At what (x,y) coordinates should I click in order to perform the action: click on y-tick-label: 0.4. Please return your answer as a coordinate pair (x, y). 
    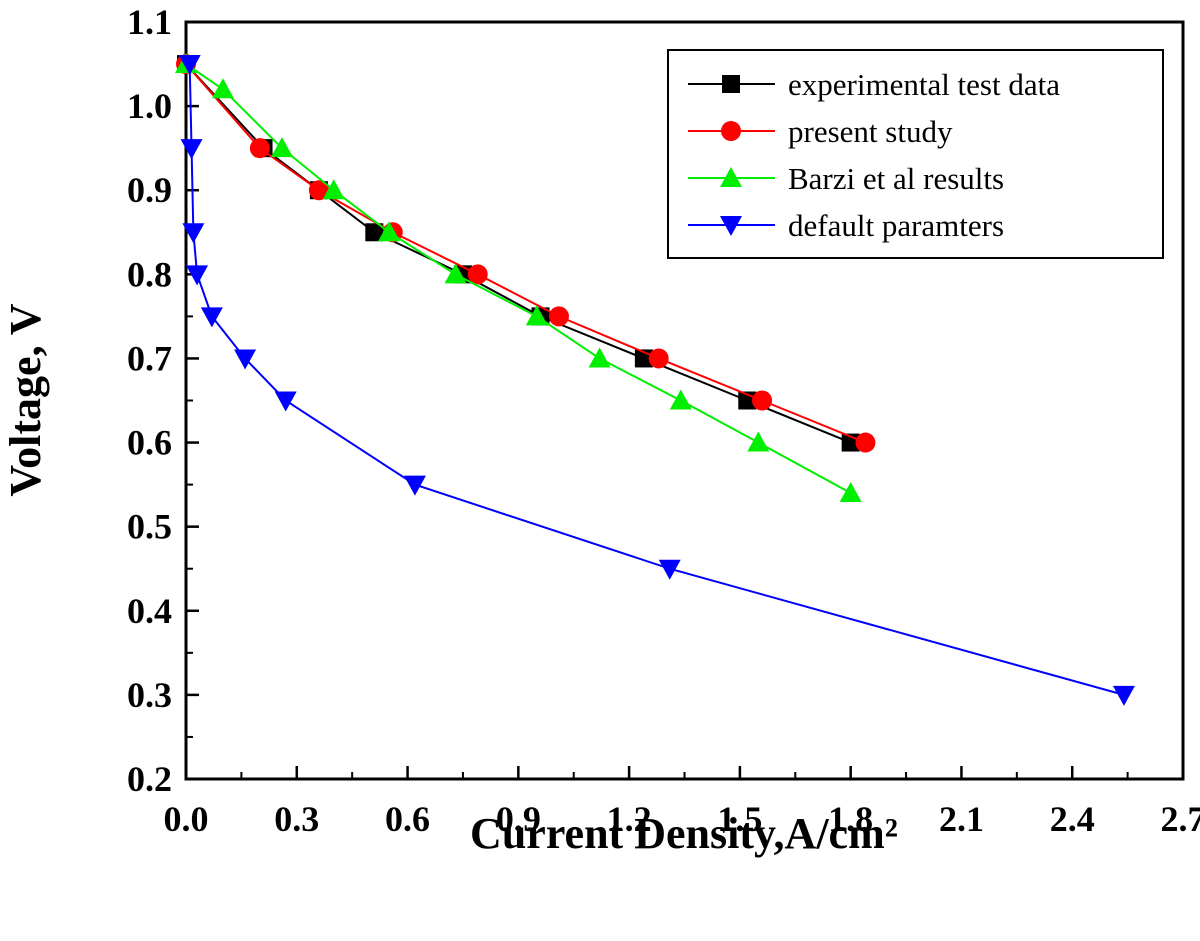
    Looking at the image, I should click on (149, 611).